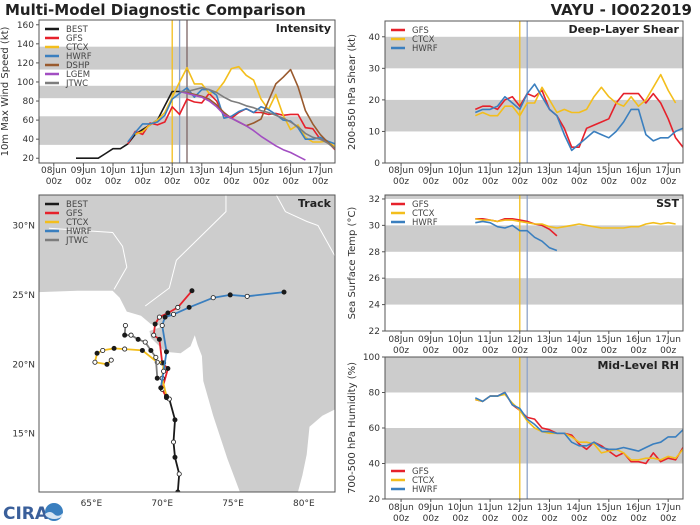 Image resolution: width=700 pixels, height=525 pixels. Describe the element at coordinates (621, 10) in the screenshot. I see `storm-title: VAYU - IO022019` at that location.